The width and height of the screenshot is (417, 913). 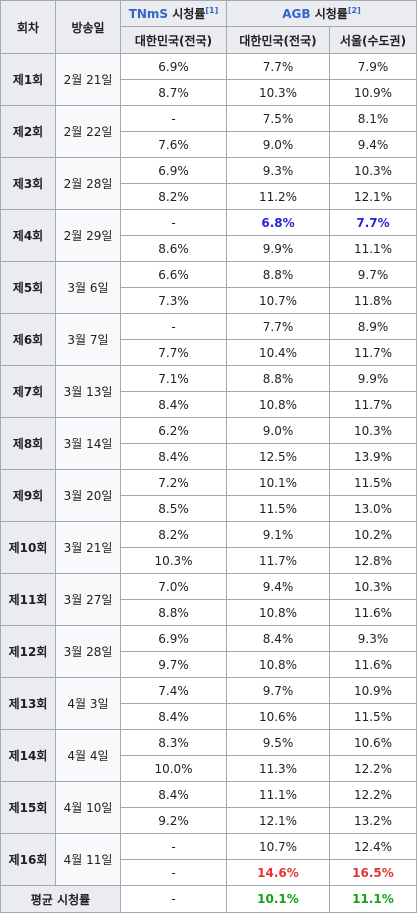 I want to click on episode-cell: 제9회, so click(x=28, y=495).